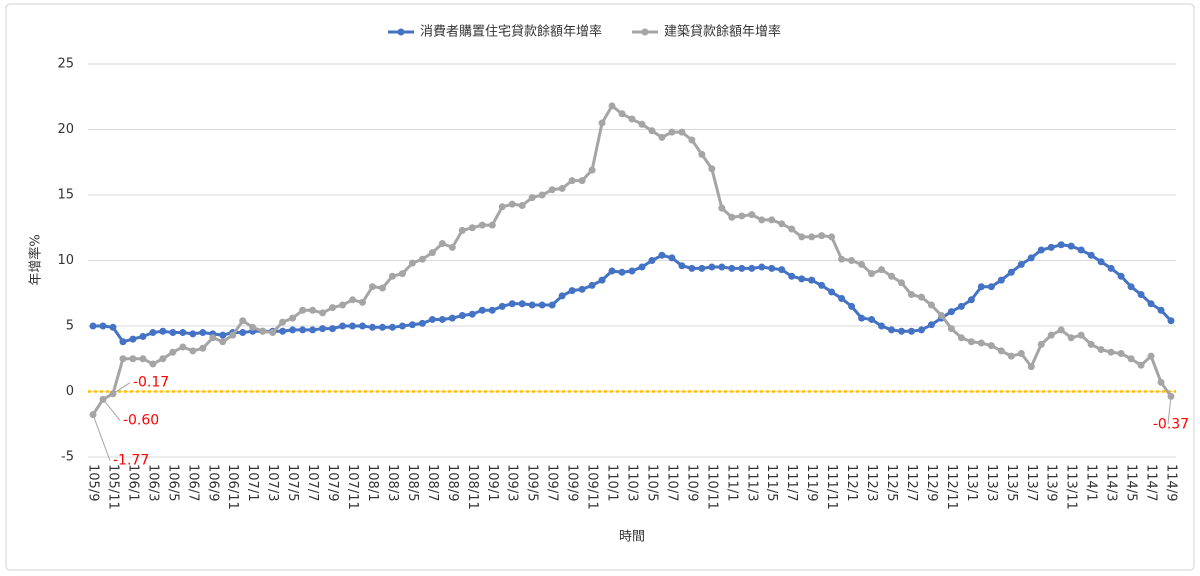 The width and height of the screenshot is (1200, 576). I want to click on y-tick-label: 15, so click(65, 195).